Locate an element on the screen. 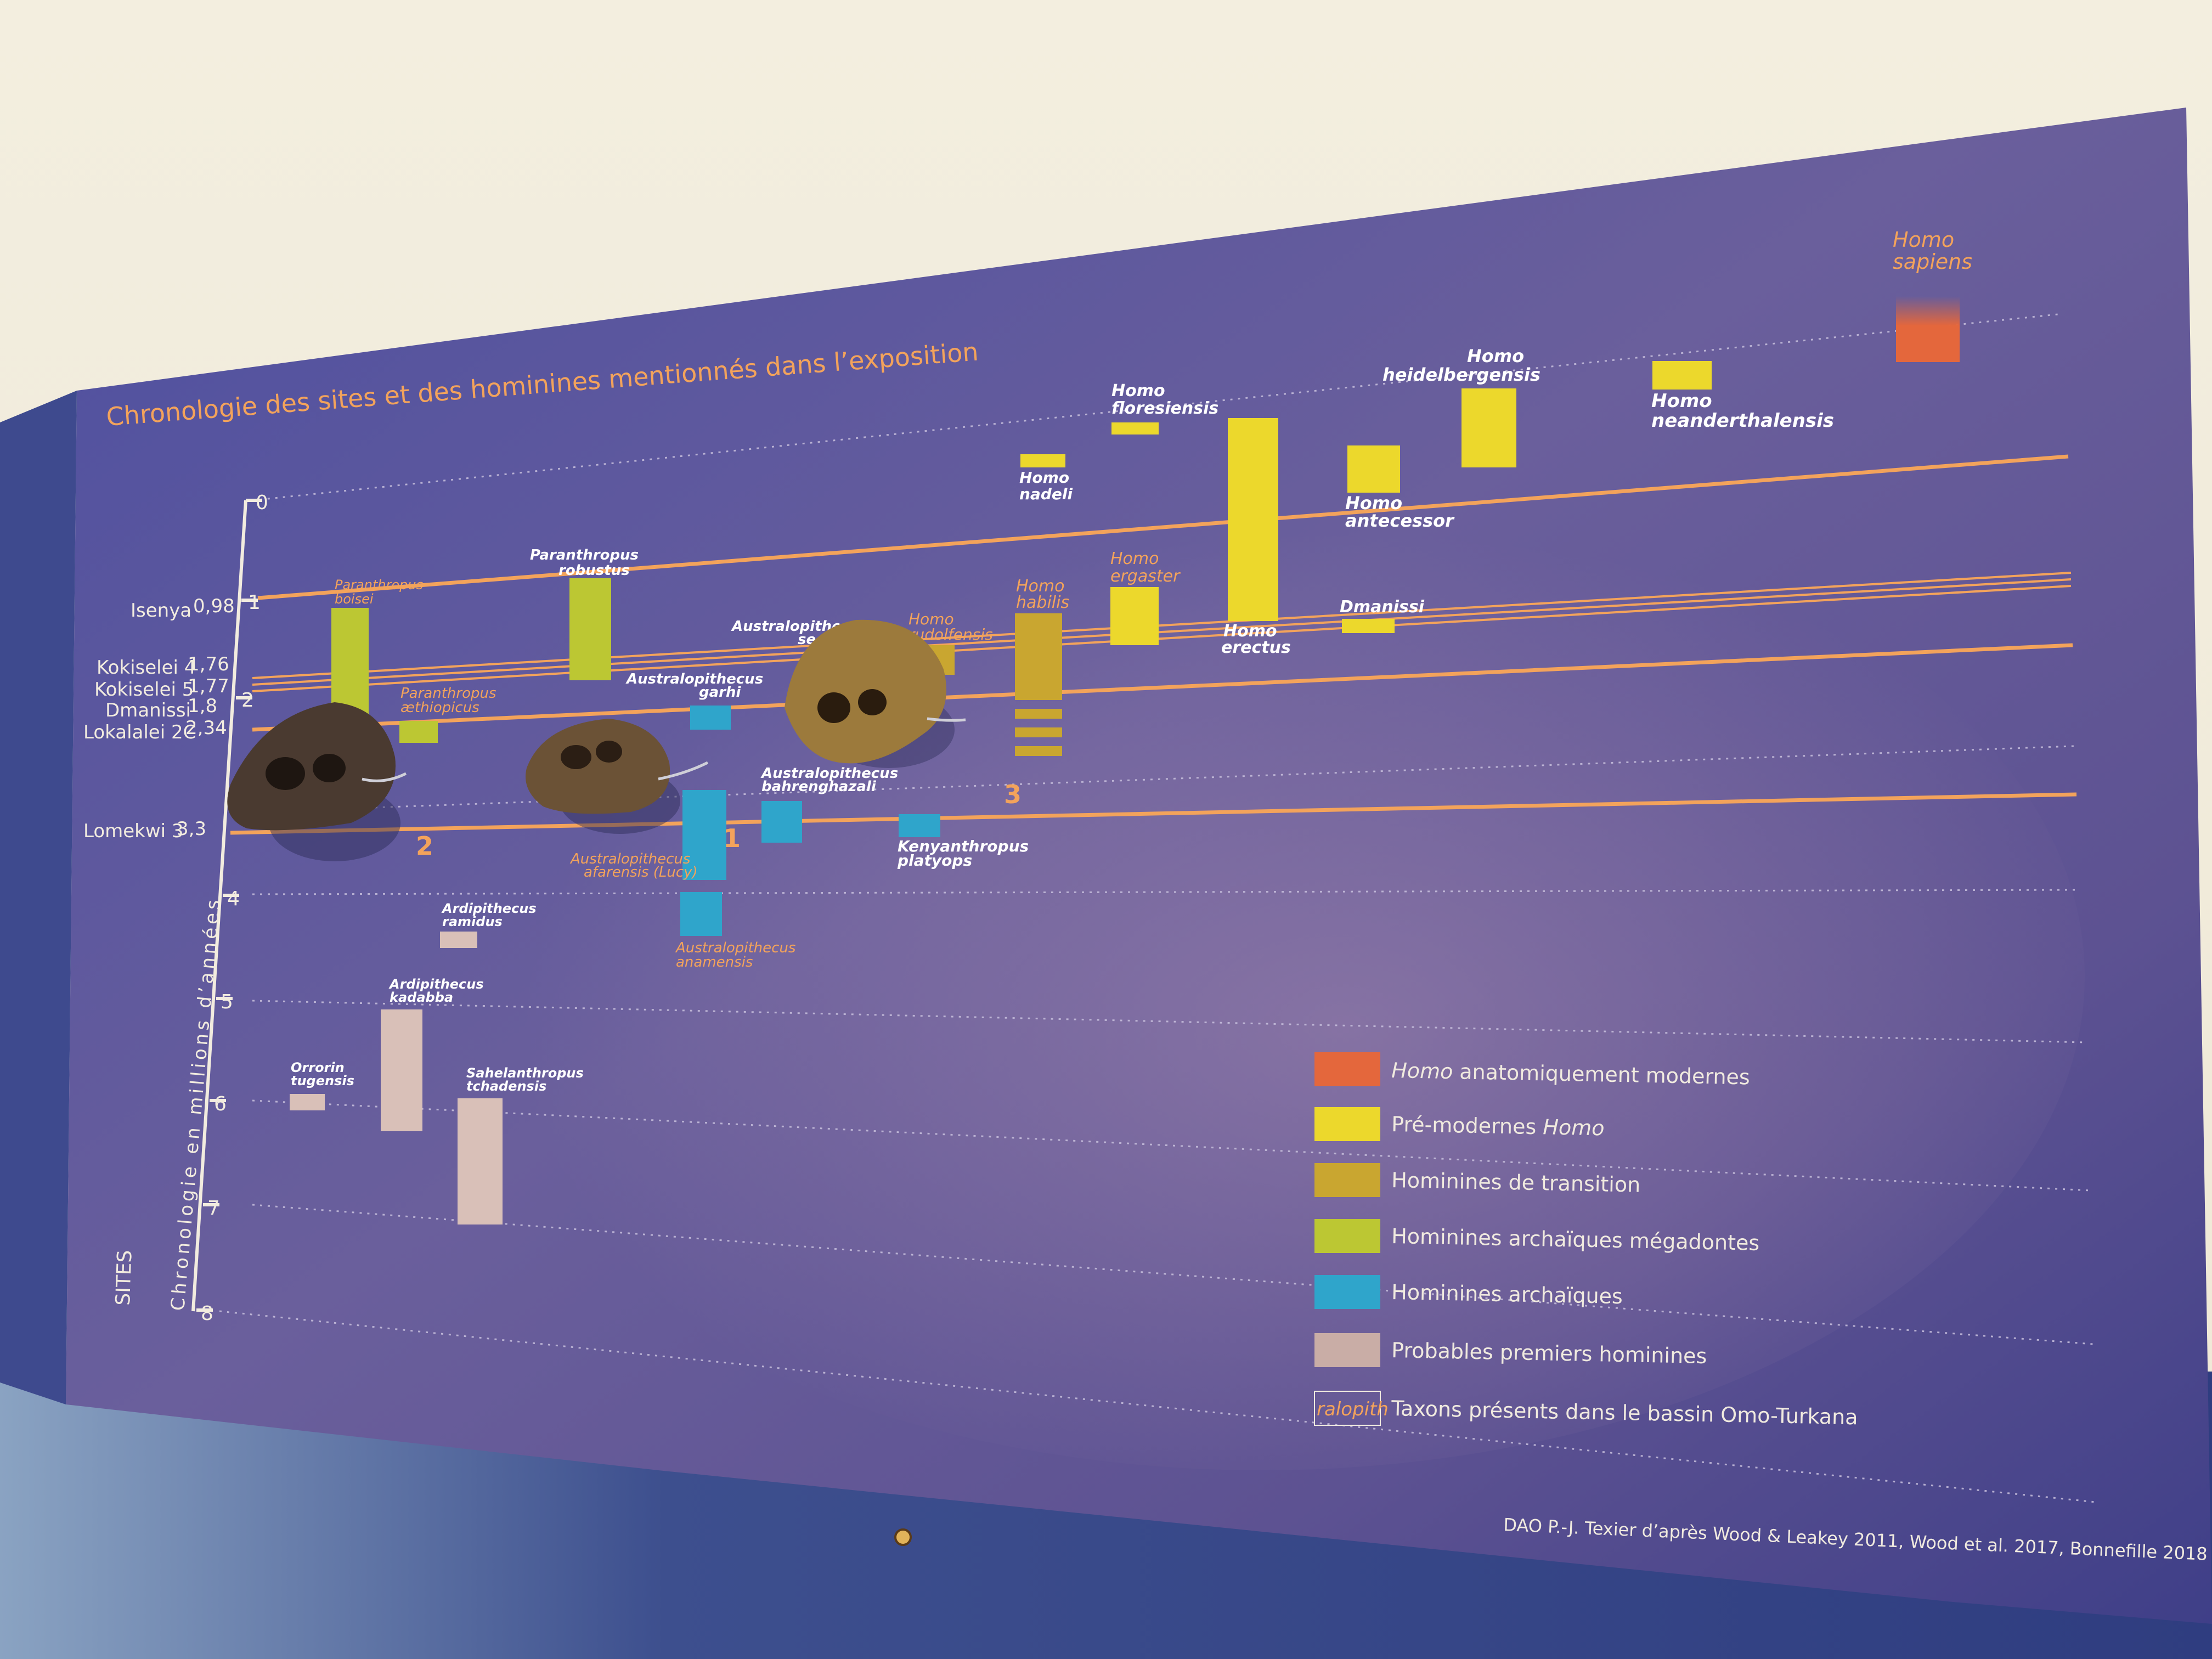  site-age: 1,77 is located at coordinates (208, 686).